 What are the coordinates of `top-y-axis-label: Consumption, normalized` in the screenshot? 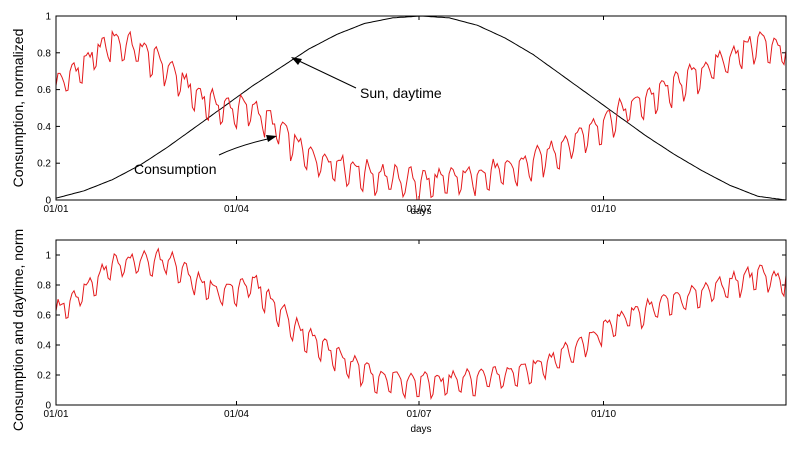 It's located at (18, 108).